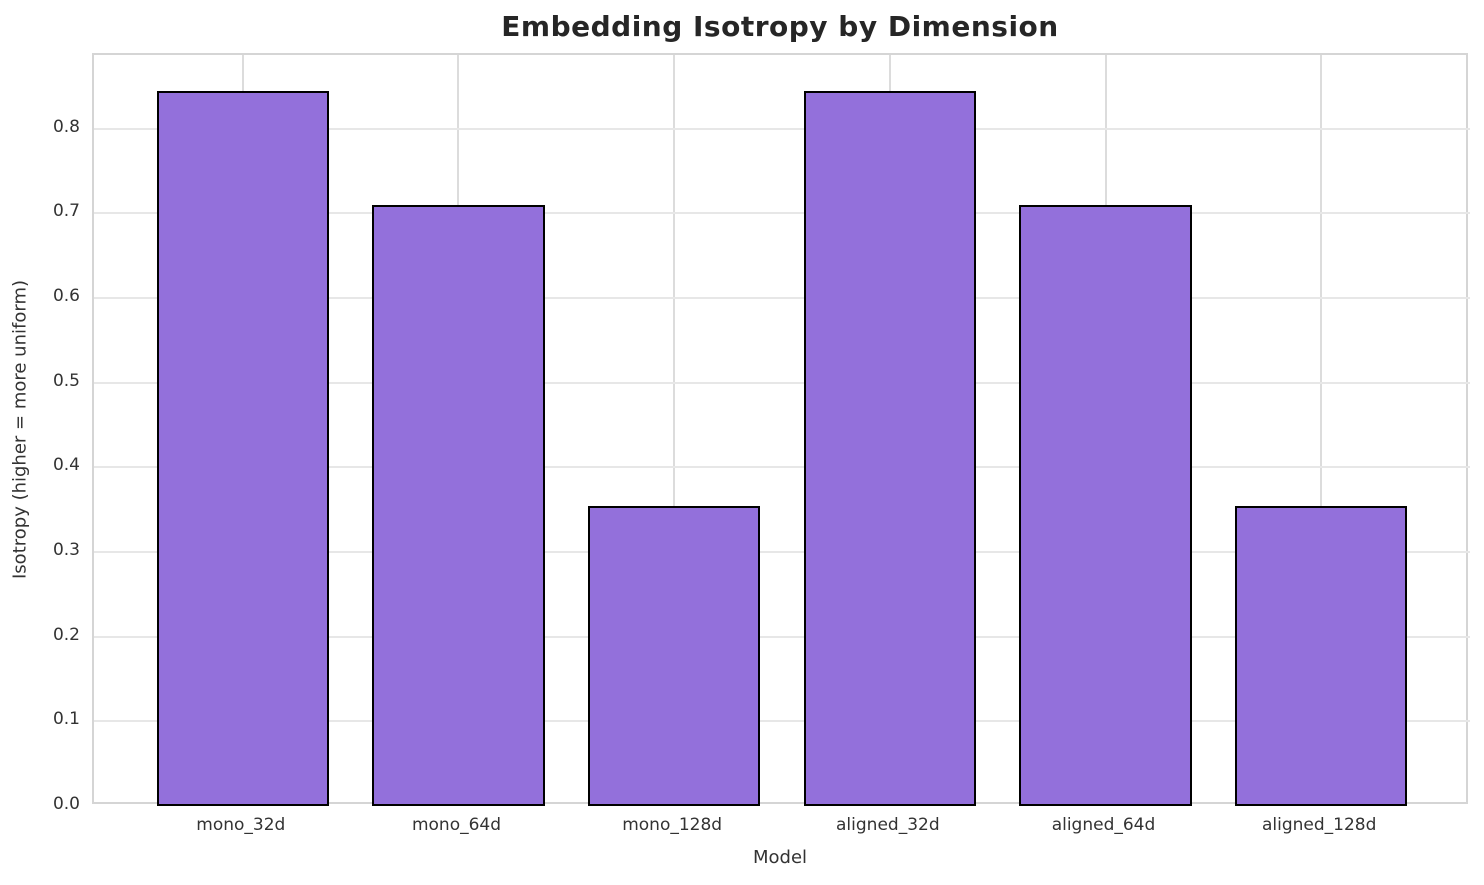 Image resolution: width=1484 pixels, height=885 pixels. What do you see at coordinates (1319, 825) in the screenshot?
I see `x-tick-label: aligned_128d` at bounding box center [1319, 825].